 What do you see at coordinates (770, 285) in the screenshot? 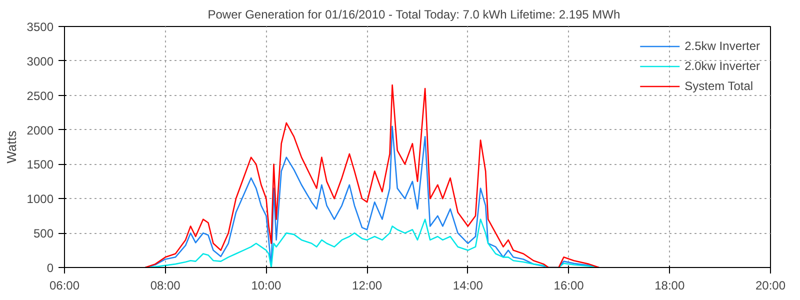
I see `x-tick-label: 20:00` at bounding box center [770, 285].